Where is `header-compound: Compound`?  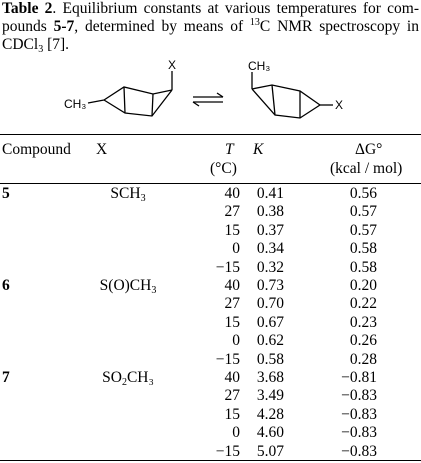 header-compound: Compound is located at coordinates (36, 149).